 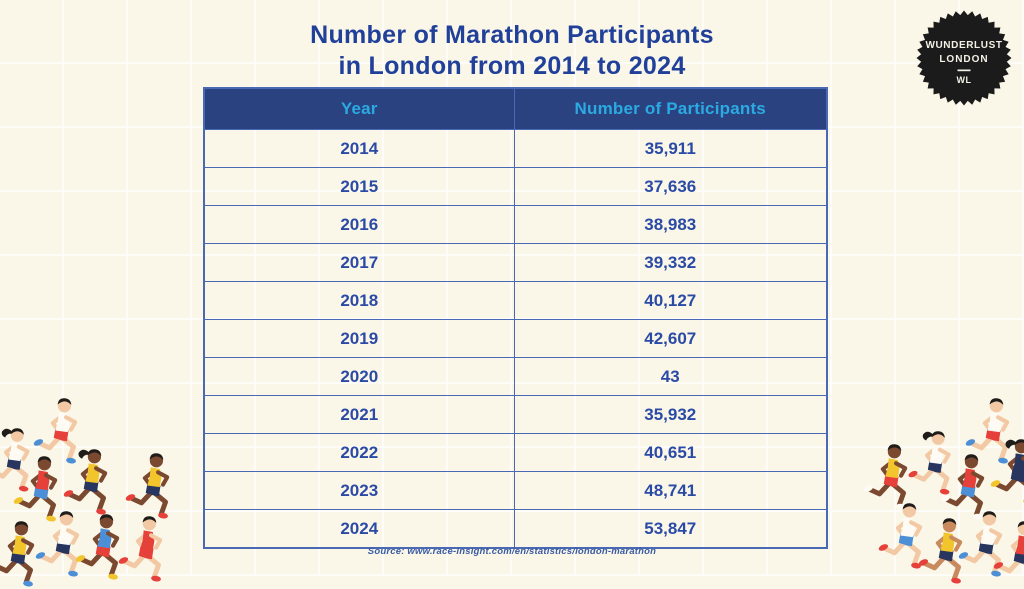 I want to click on participants-cell: 40,127, so click(x=670, y=300).